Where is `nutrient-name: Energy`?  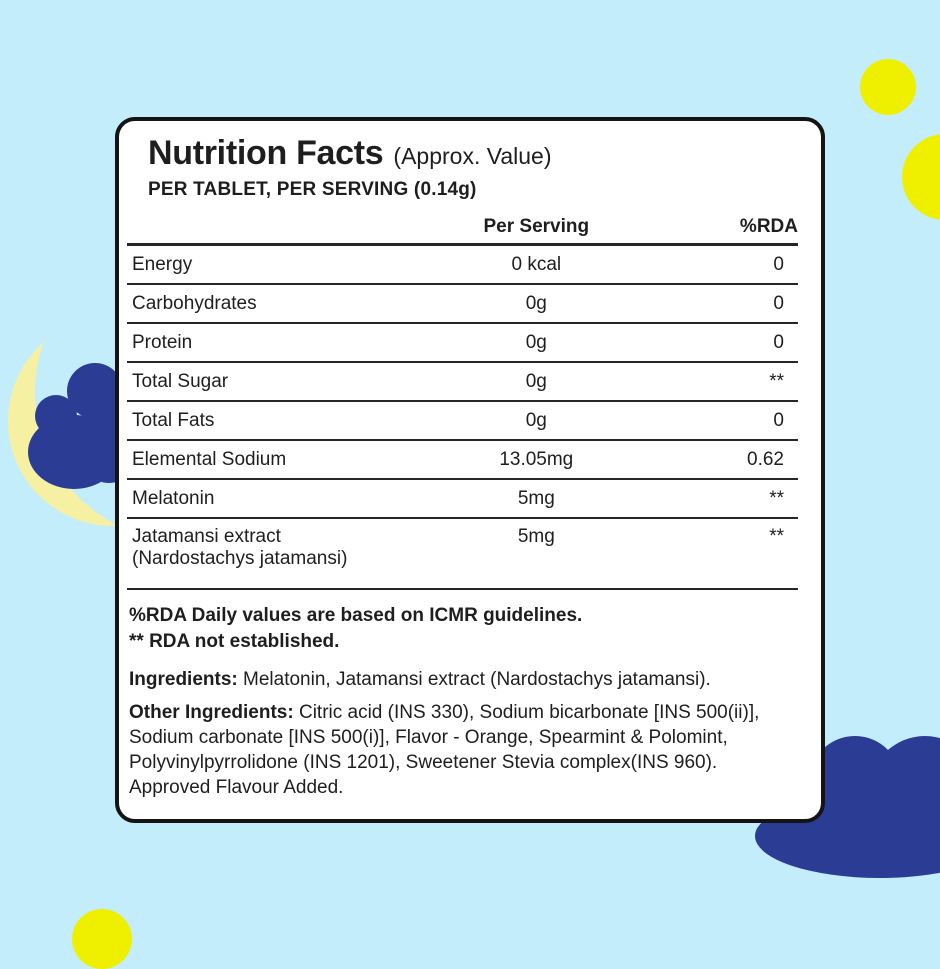 nutrient-name: Energy is located at coordinates (162, 264).